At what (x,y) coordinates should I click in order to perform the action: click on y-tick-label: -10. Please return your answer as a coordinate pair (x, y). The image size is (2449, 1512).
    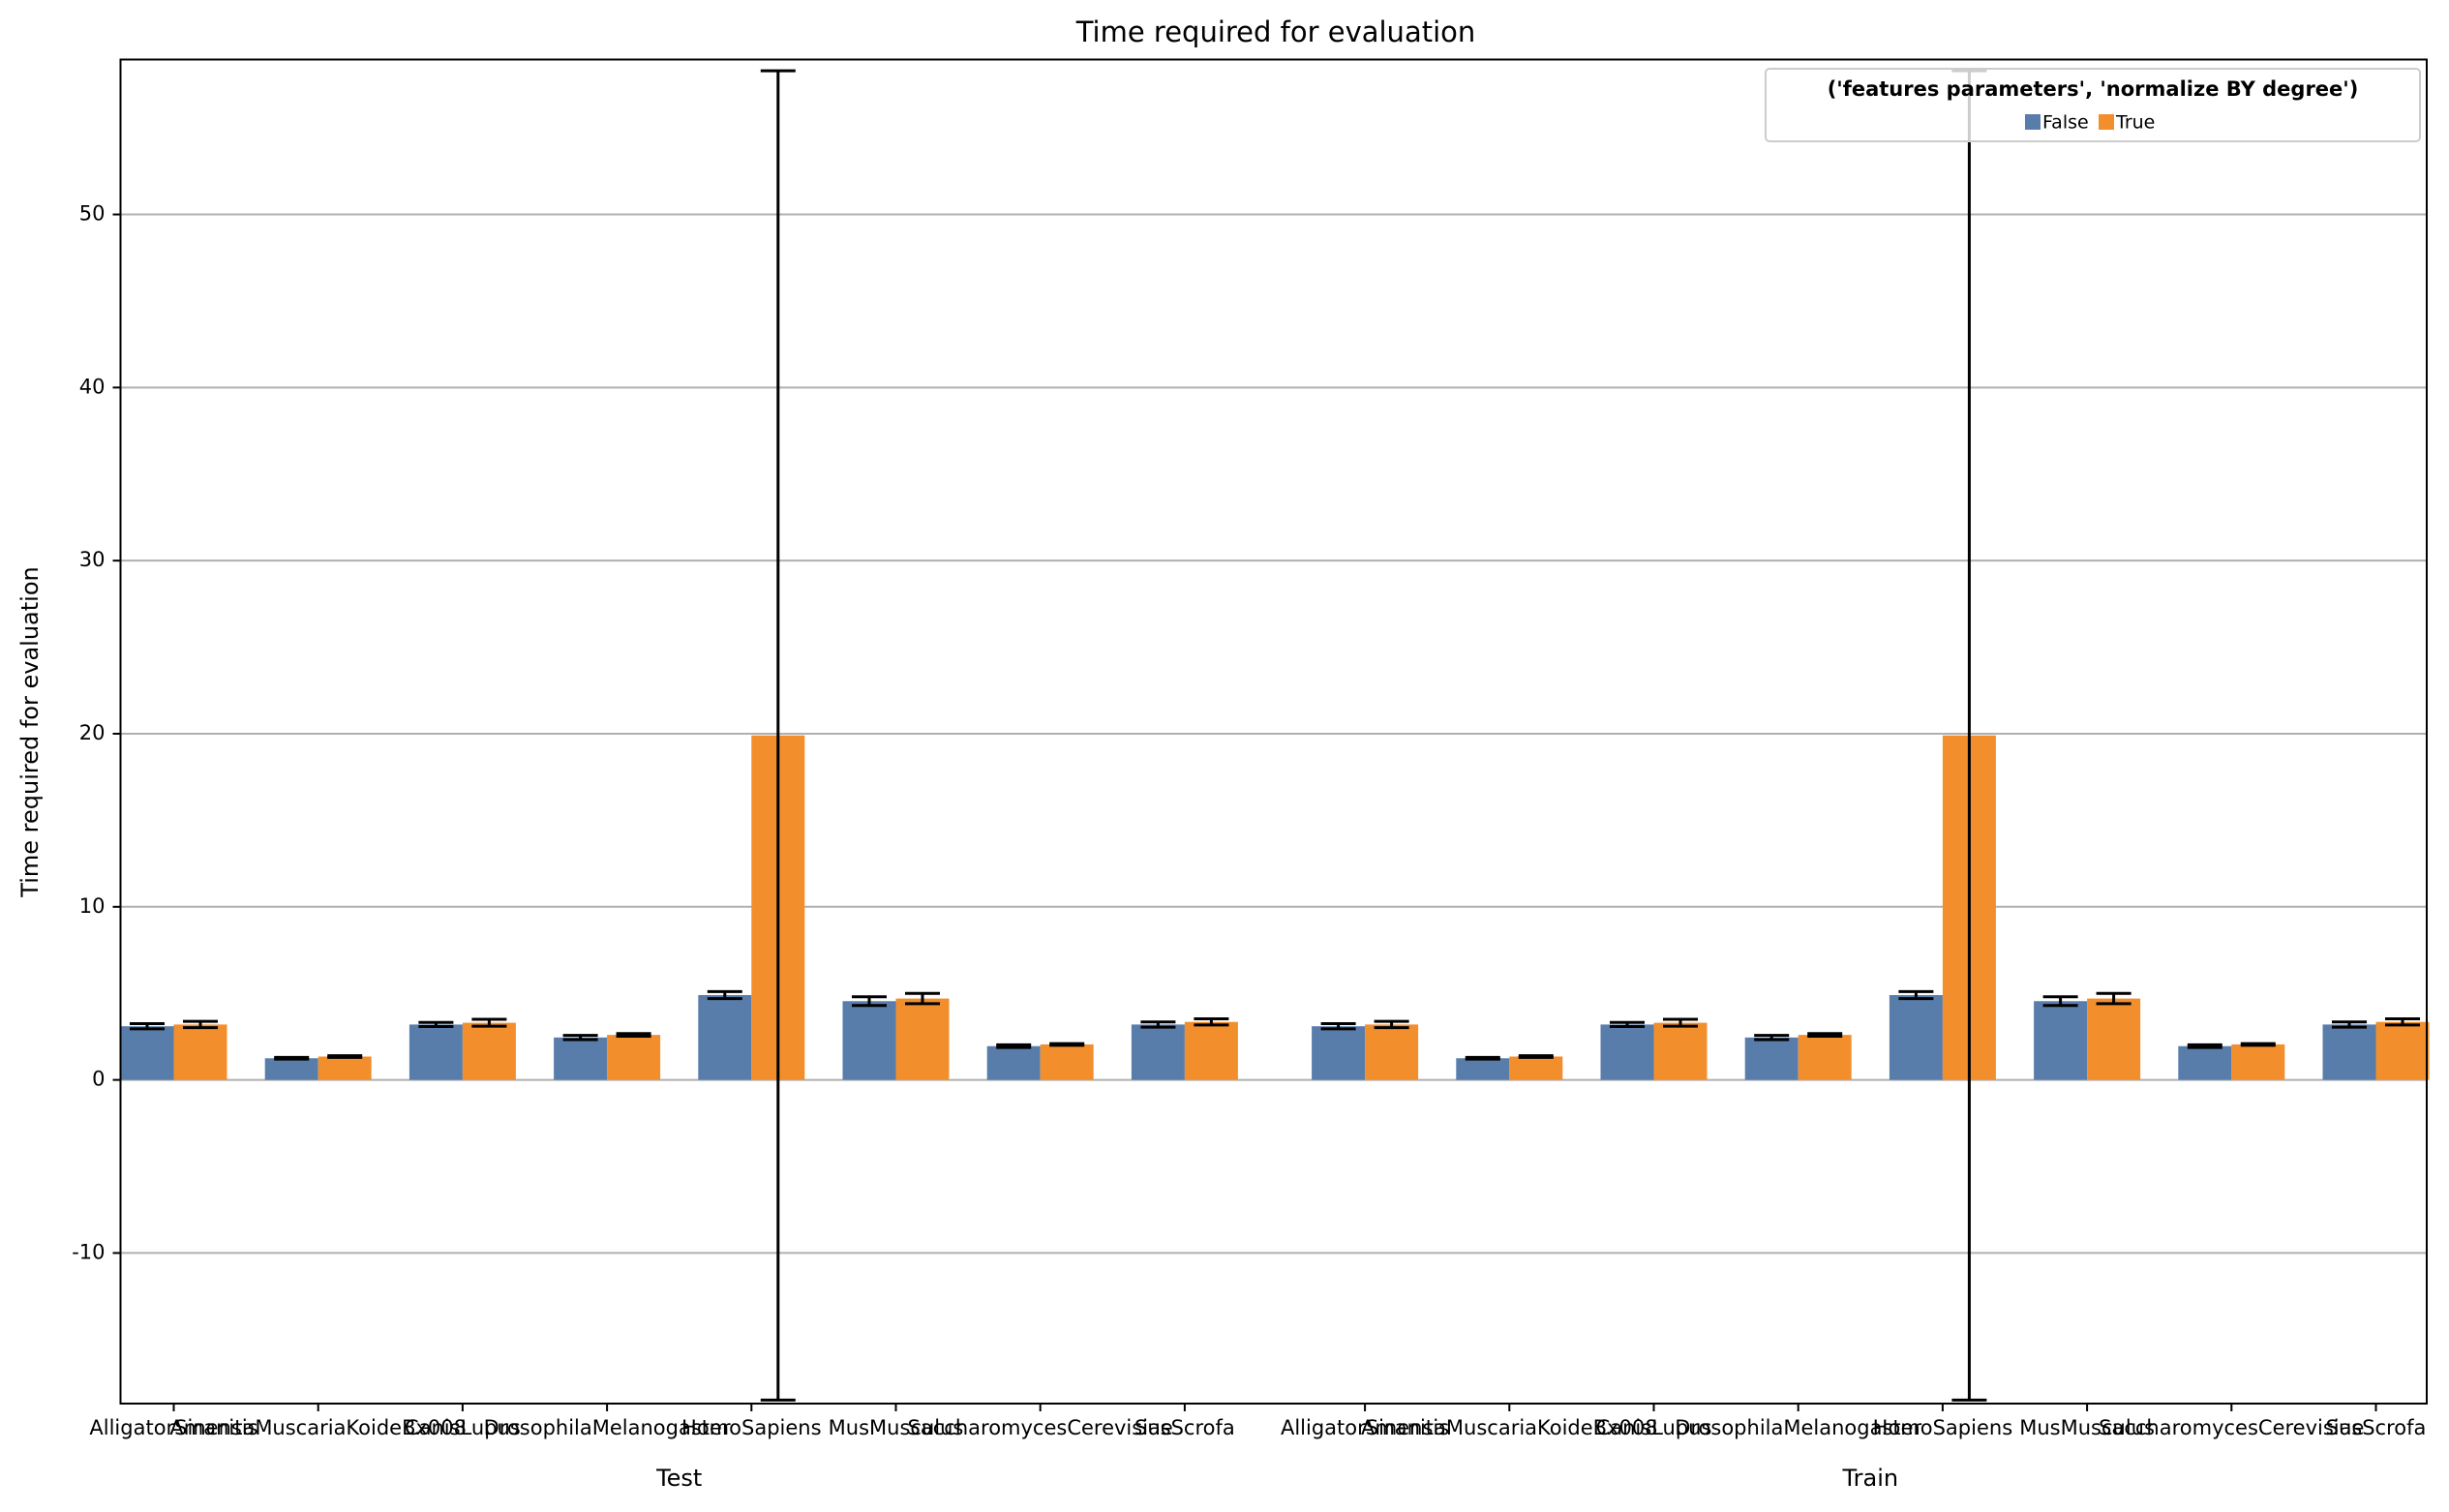
    Looking at the image, I should click on (88, 1251).